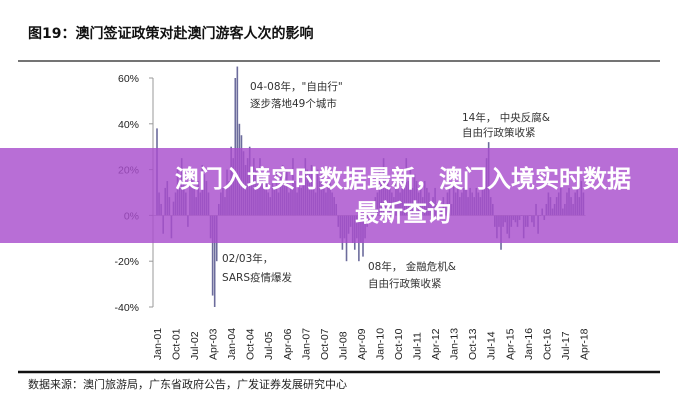 Image resolution: width=678 pixels, height=400 pixels. I want to click on annotation-sars-line1: 02/03年，, so click(247, 258).